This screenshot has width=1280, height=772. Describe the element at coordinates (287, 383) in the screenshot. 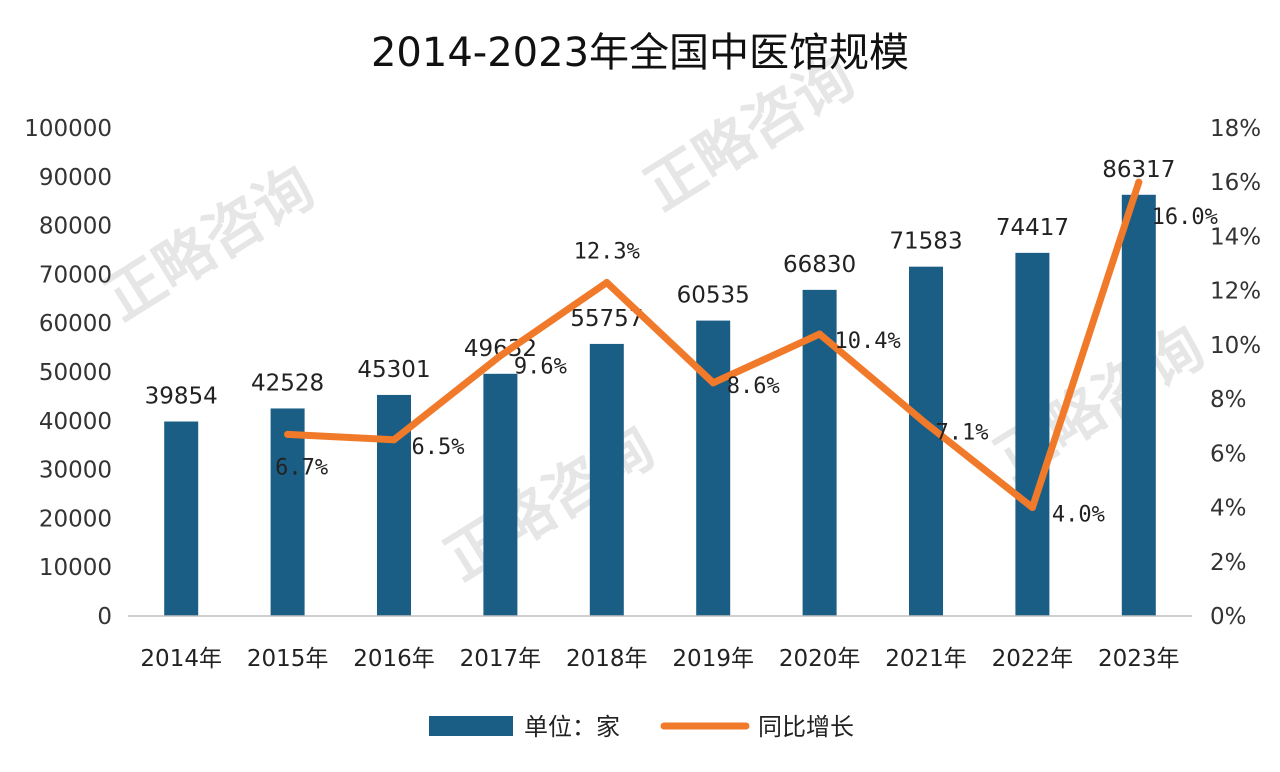

I see `bar-value-label: 42528` at that location.